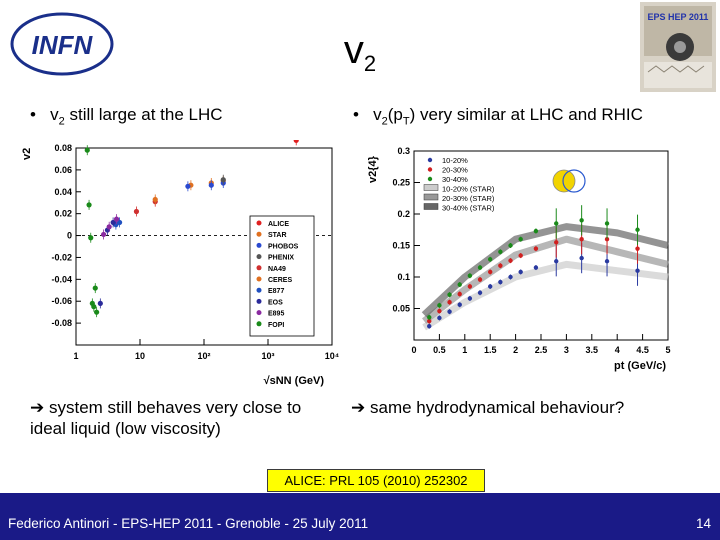 The height and width of the screenshot is (540, 720). What do you see at coordinates (63, 192) in the screenshot?
I see `y-tick-label: 0.04` at bounding box center [63, 192].